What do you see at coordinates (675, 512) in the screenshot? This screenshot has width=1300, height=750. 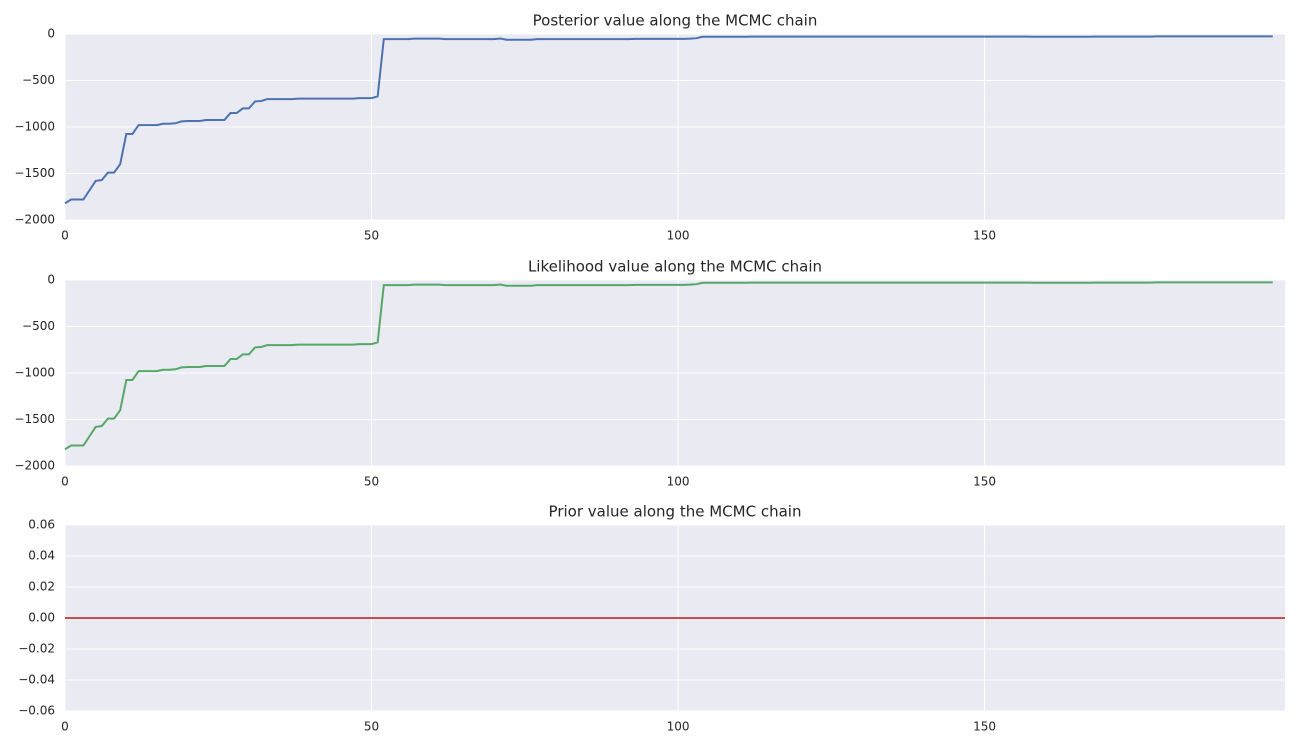 I see `chart-title: Prior value along the MCMC chain` at bounding box center [675, 512].